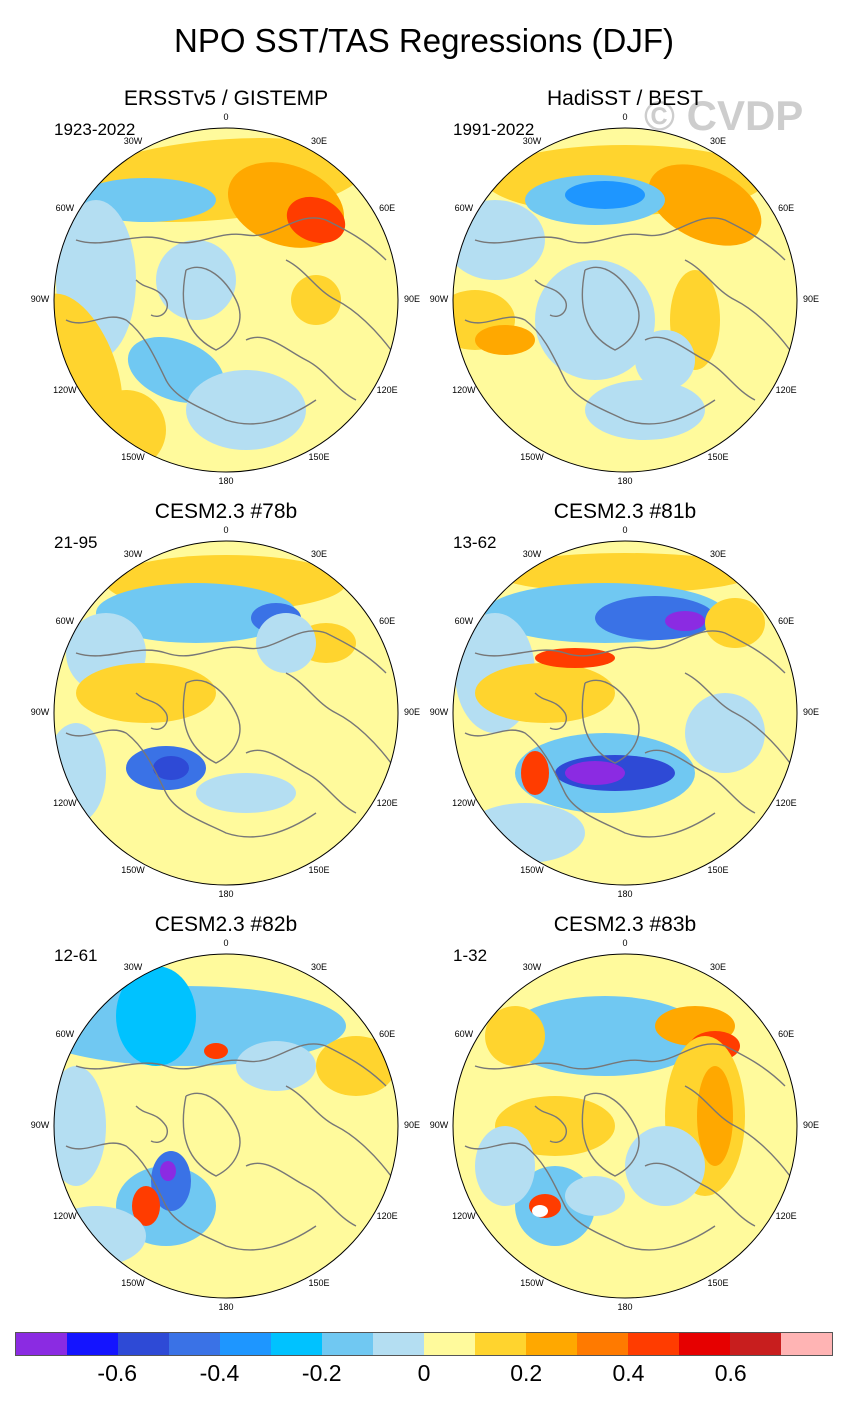  Describe the element at coordinates (133, 967) in the screenshot. I see `longitude-label: 30W` at that location.